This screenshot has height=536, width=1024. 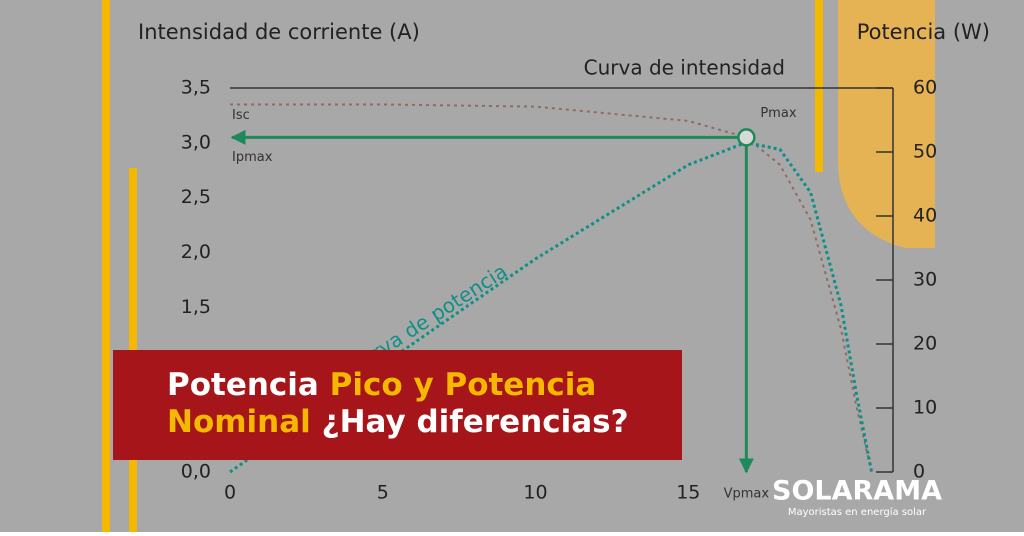 What do you see at coordinates (886, 124) in the screenshot?
I see `accent-shape` at bounding box center [886, 124].